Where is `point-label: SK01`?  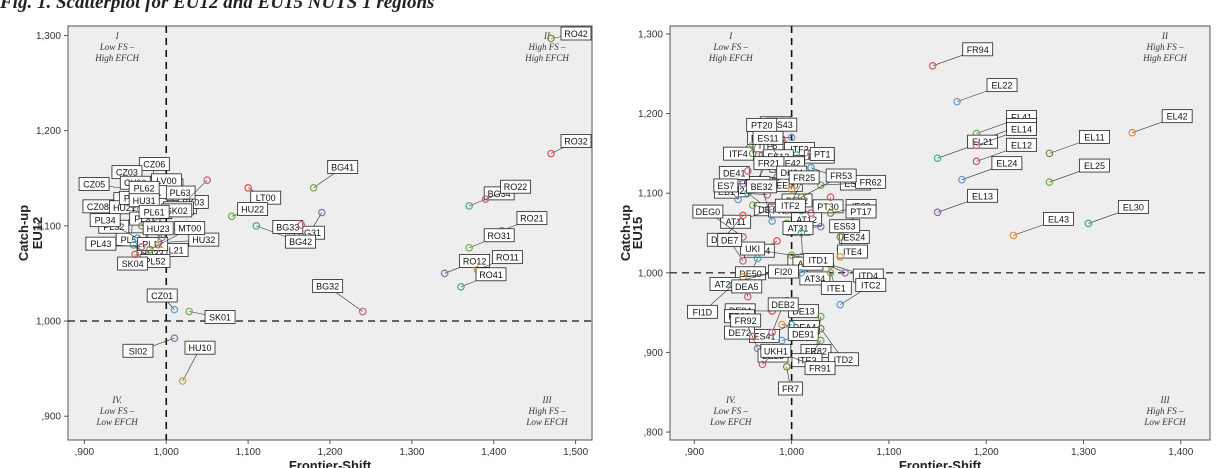
point-label: SK01 is located at coordinates (220, 317).